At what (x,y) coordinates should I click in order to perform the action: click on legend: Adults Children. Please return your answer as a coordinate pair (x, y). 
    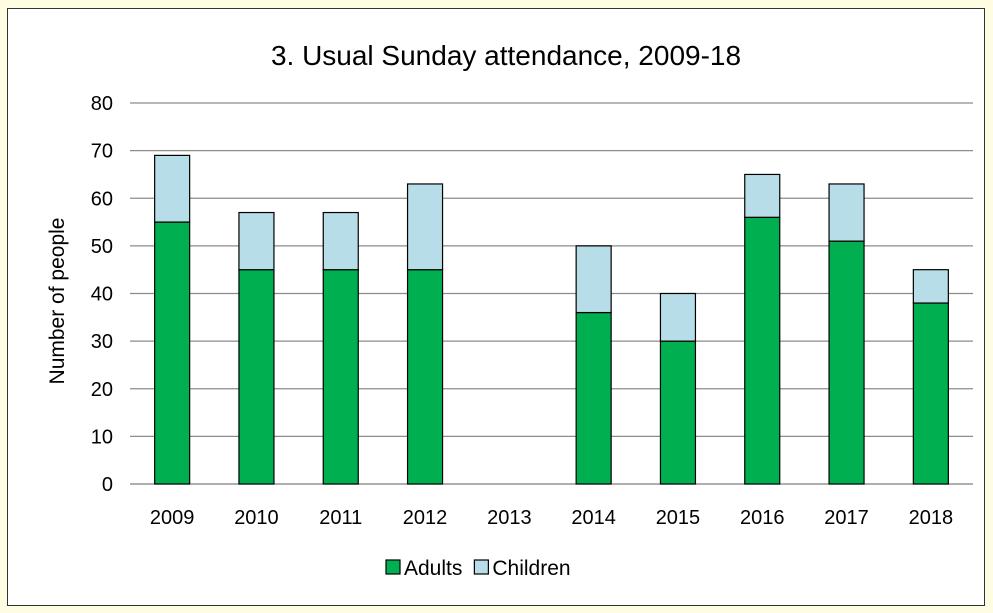
    Looking at the image, I should click on (478, 568).